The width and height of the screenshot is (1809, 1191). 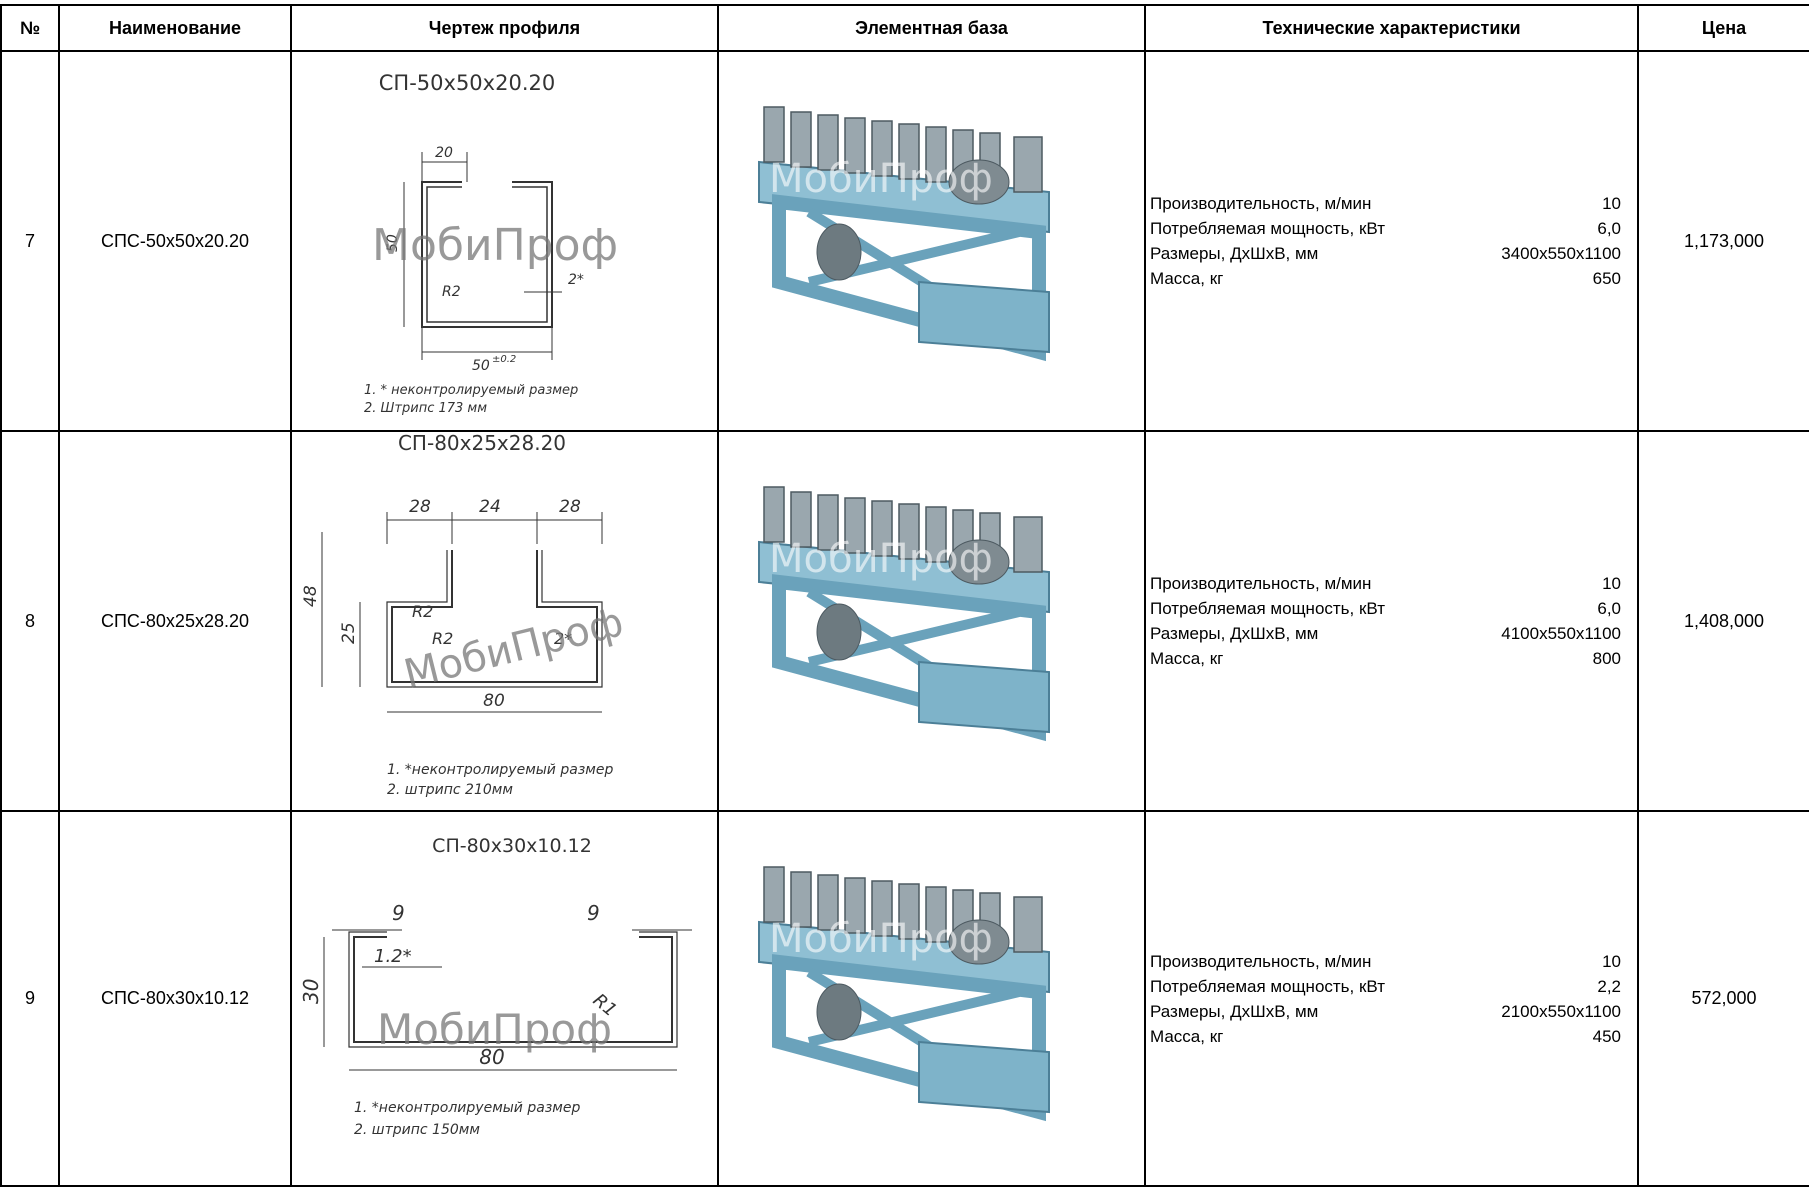 What do you see at coordinates (175, 998) in the screenshot?
I see `product-name: СПС-80х30х10.12` at bounding box center [175, 998].